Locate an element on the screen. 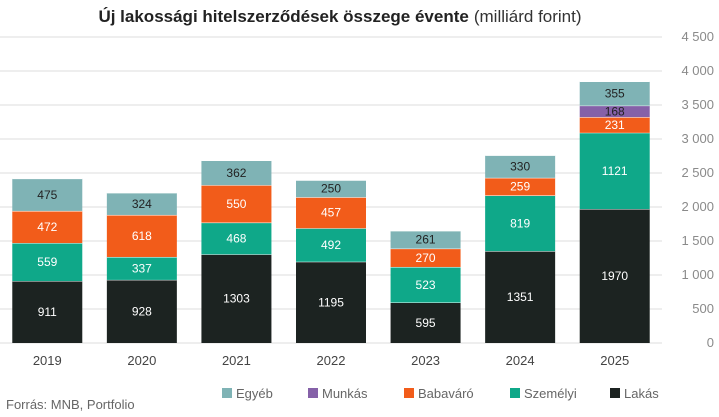 The height and width of the screenshot is (417, 719). x-tick-2024: 2024 is located at coordinates (520, 360).